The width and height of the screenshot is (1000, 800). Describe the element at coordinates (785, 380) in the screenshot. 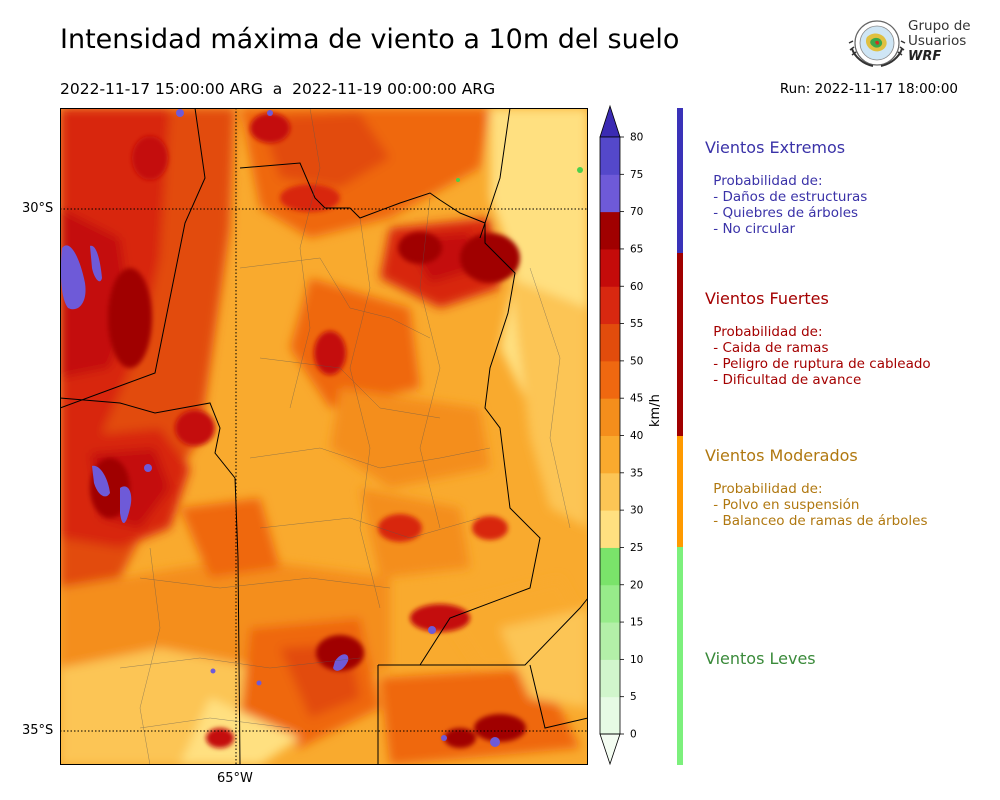

I see `legend-line: - Dificultad de avance` at that location.